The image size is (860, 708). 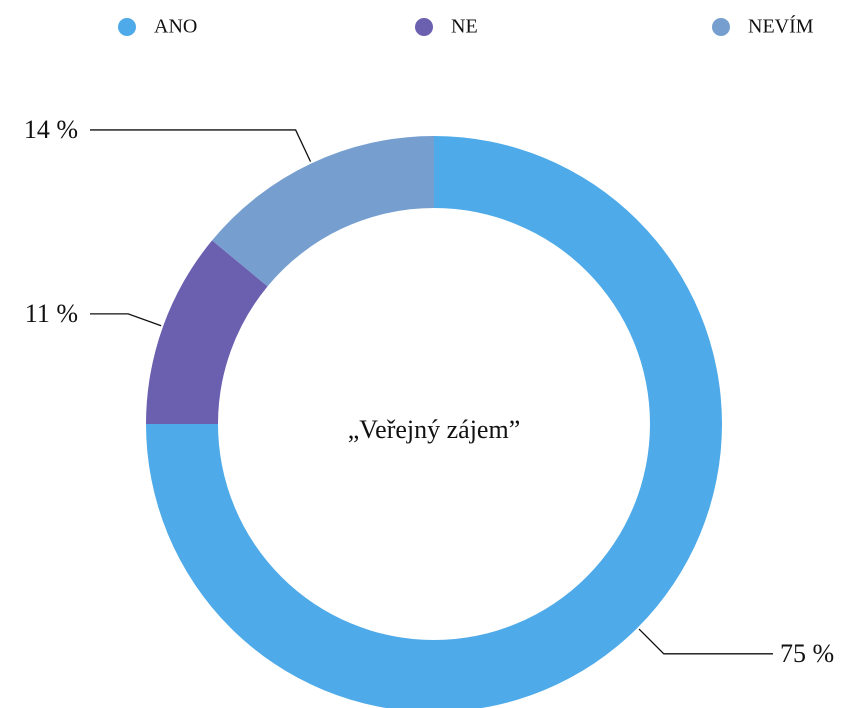 What do you see at coordinates (781, 26) in the screenshot?
I see `legend-label: NEVÍM` at bounding box center [781, 26].